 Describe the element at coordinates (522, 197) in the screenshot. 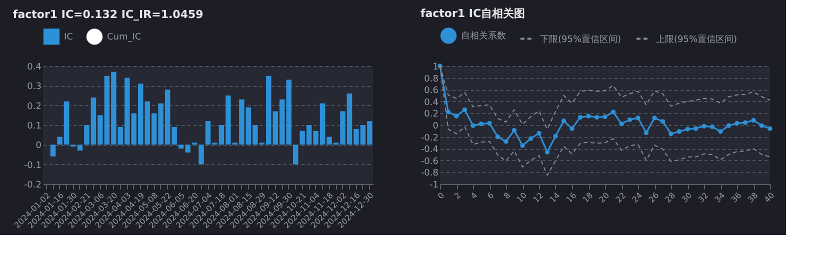

I see `x-tick-label: 10` at that location.